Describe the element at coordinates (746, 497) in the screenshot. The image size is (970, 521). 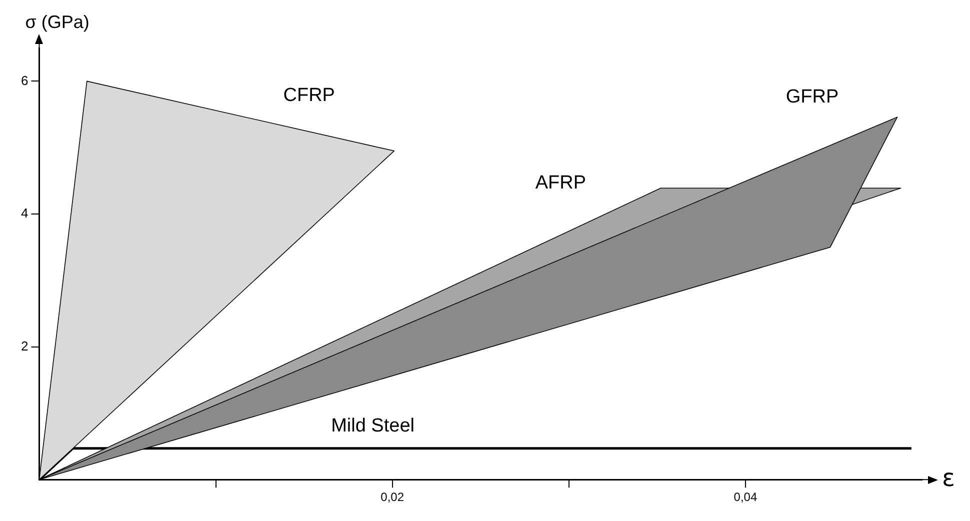
I see `x-tick-label: 0,04` at that location.